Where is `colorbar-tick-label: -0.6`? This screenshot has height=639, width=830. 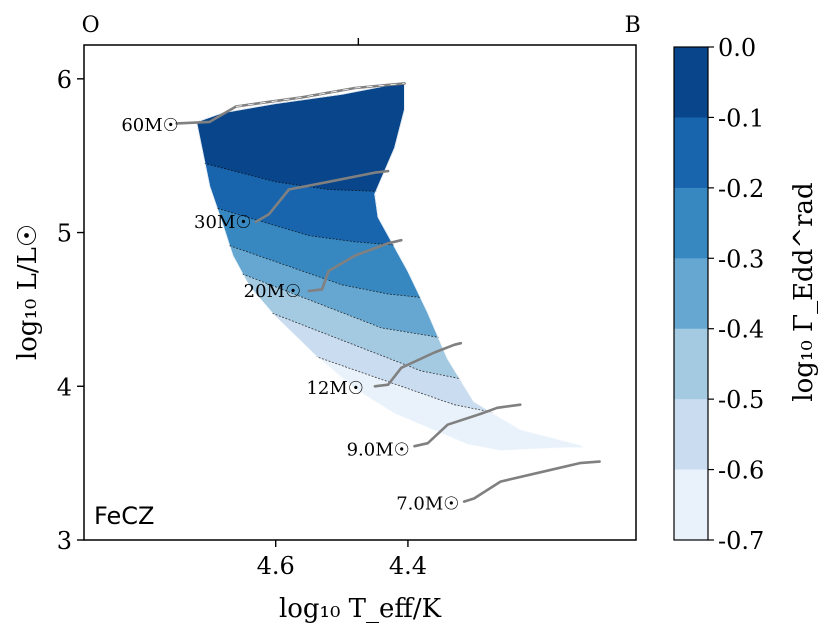 colorbar-tick-label: -0.6 is located at coordinates (741, 471).